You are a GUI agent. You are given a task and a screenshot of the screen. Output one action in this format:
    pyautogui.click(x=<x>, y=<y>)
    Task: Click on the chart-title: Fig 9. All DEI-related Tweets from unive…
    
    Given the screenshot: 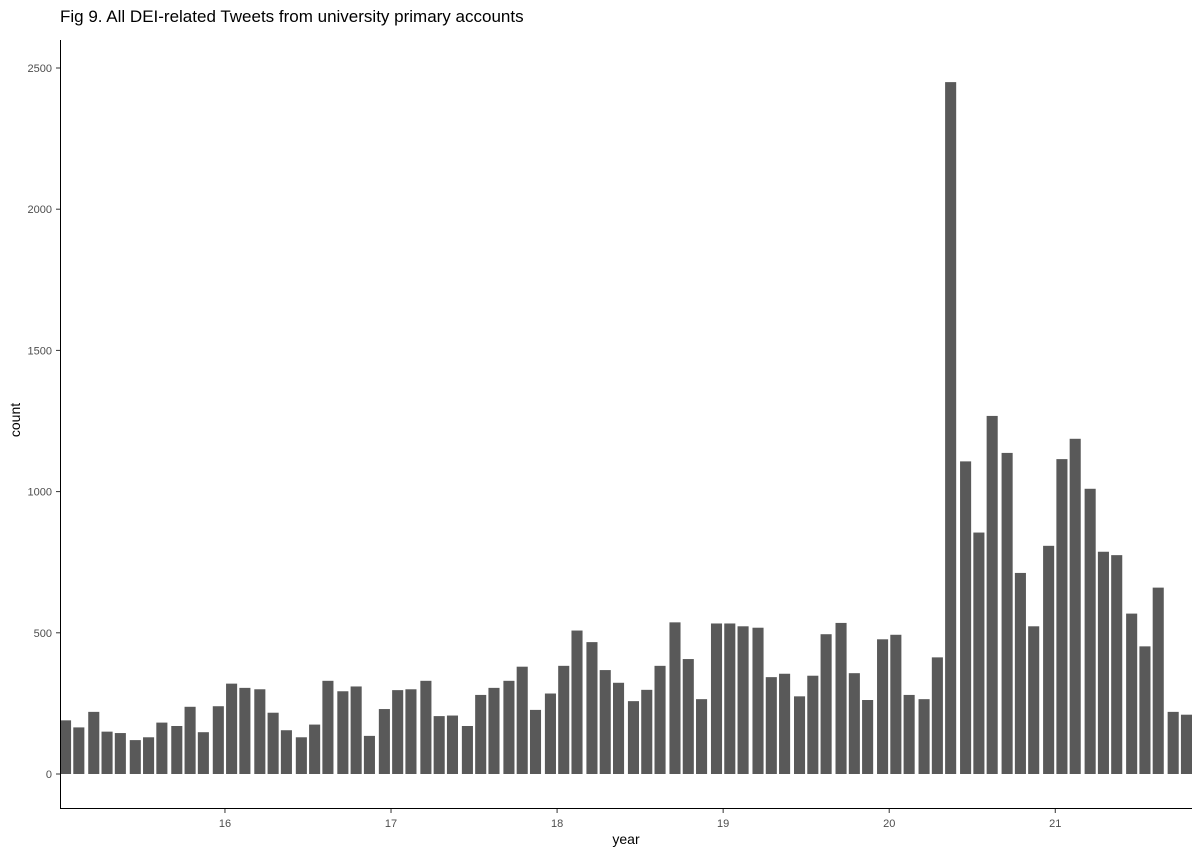 What is the action you would take?
    pyautogui.click(x=292, y=16)
    